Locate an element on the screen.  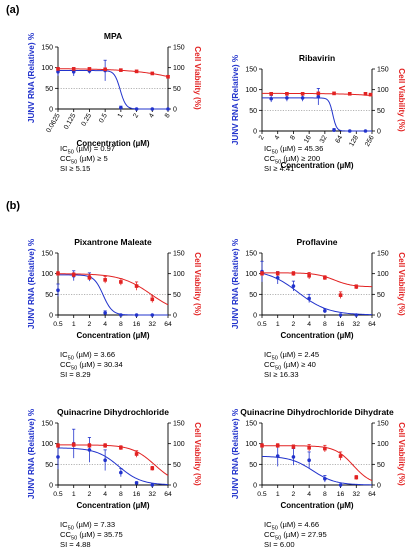
ic50-value: IC50 (µM) = 45.36 is located at coordinates (294, 150).